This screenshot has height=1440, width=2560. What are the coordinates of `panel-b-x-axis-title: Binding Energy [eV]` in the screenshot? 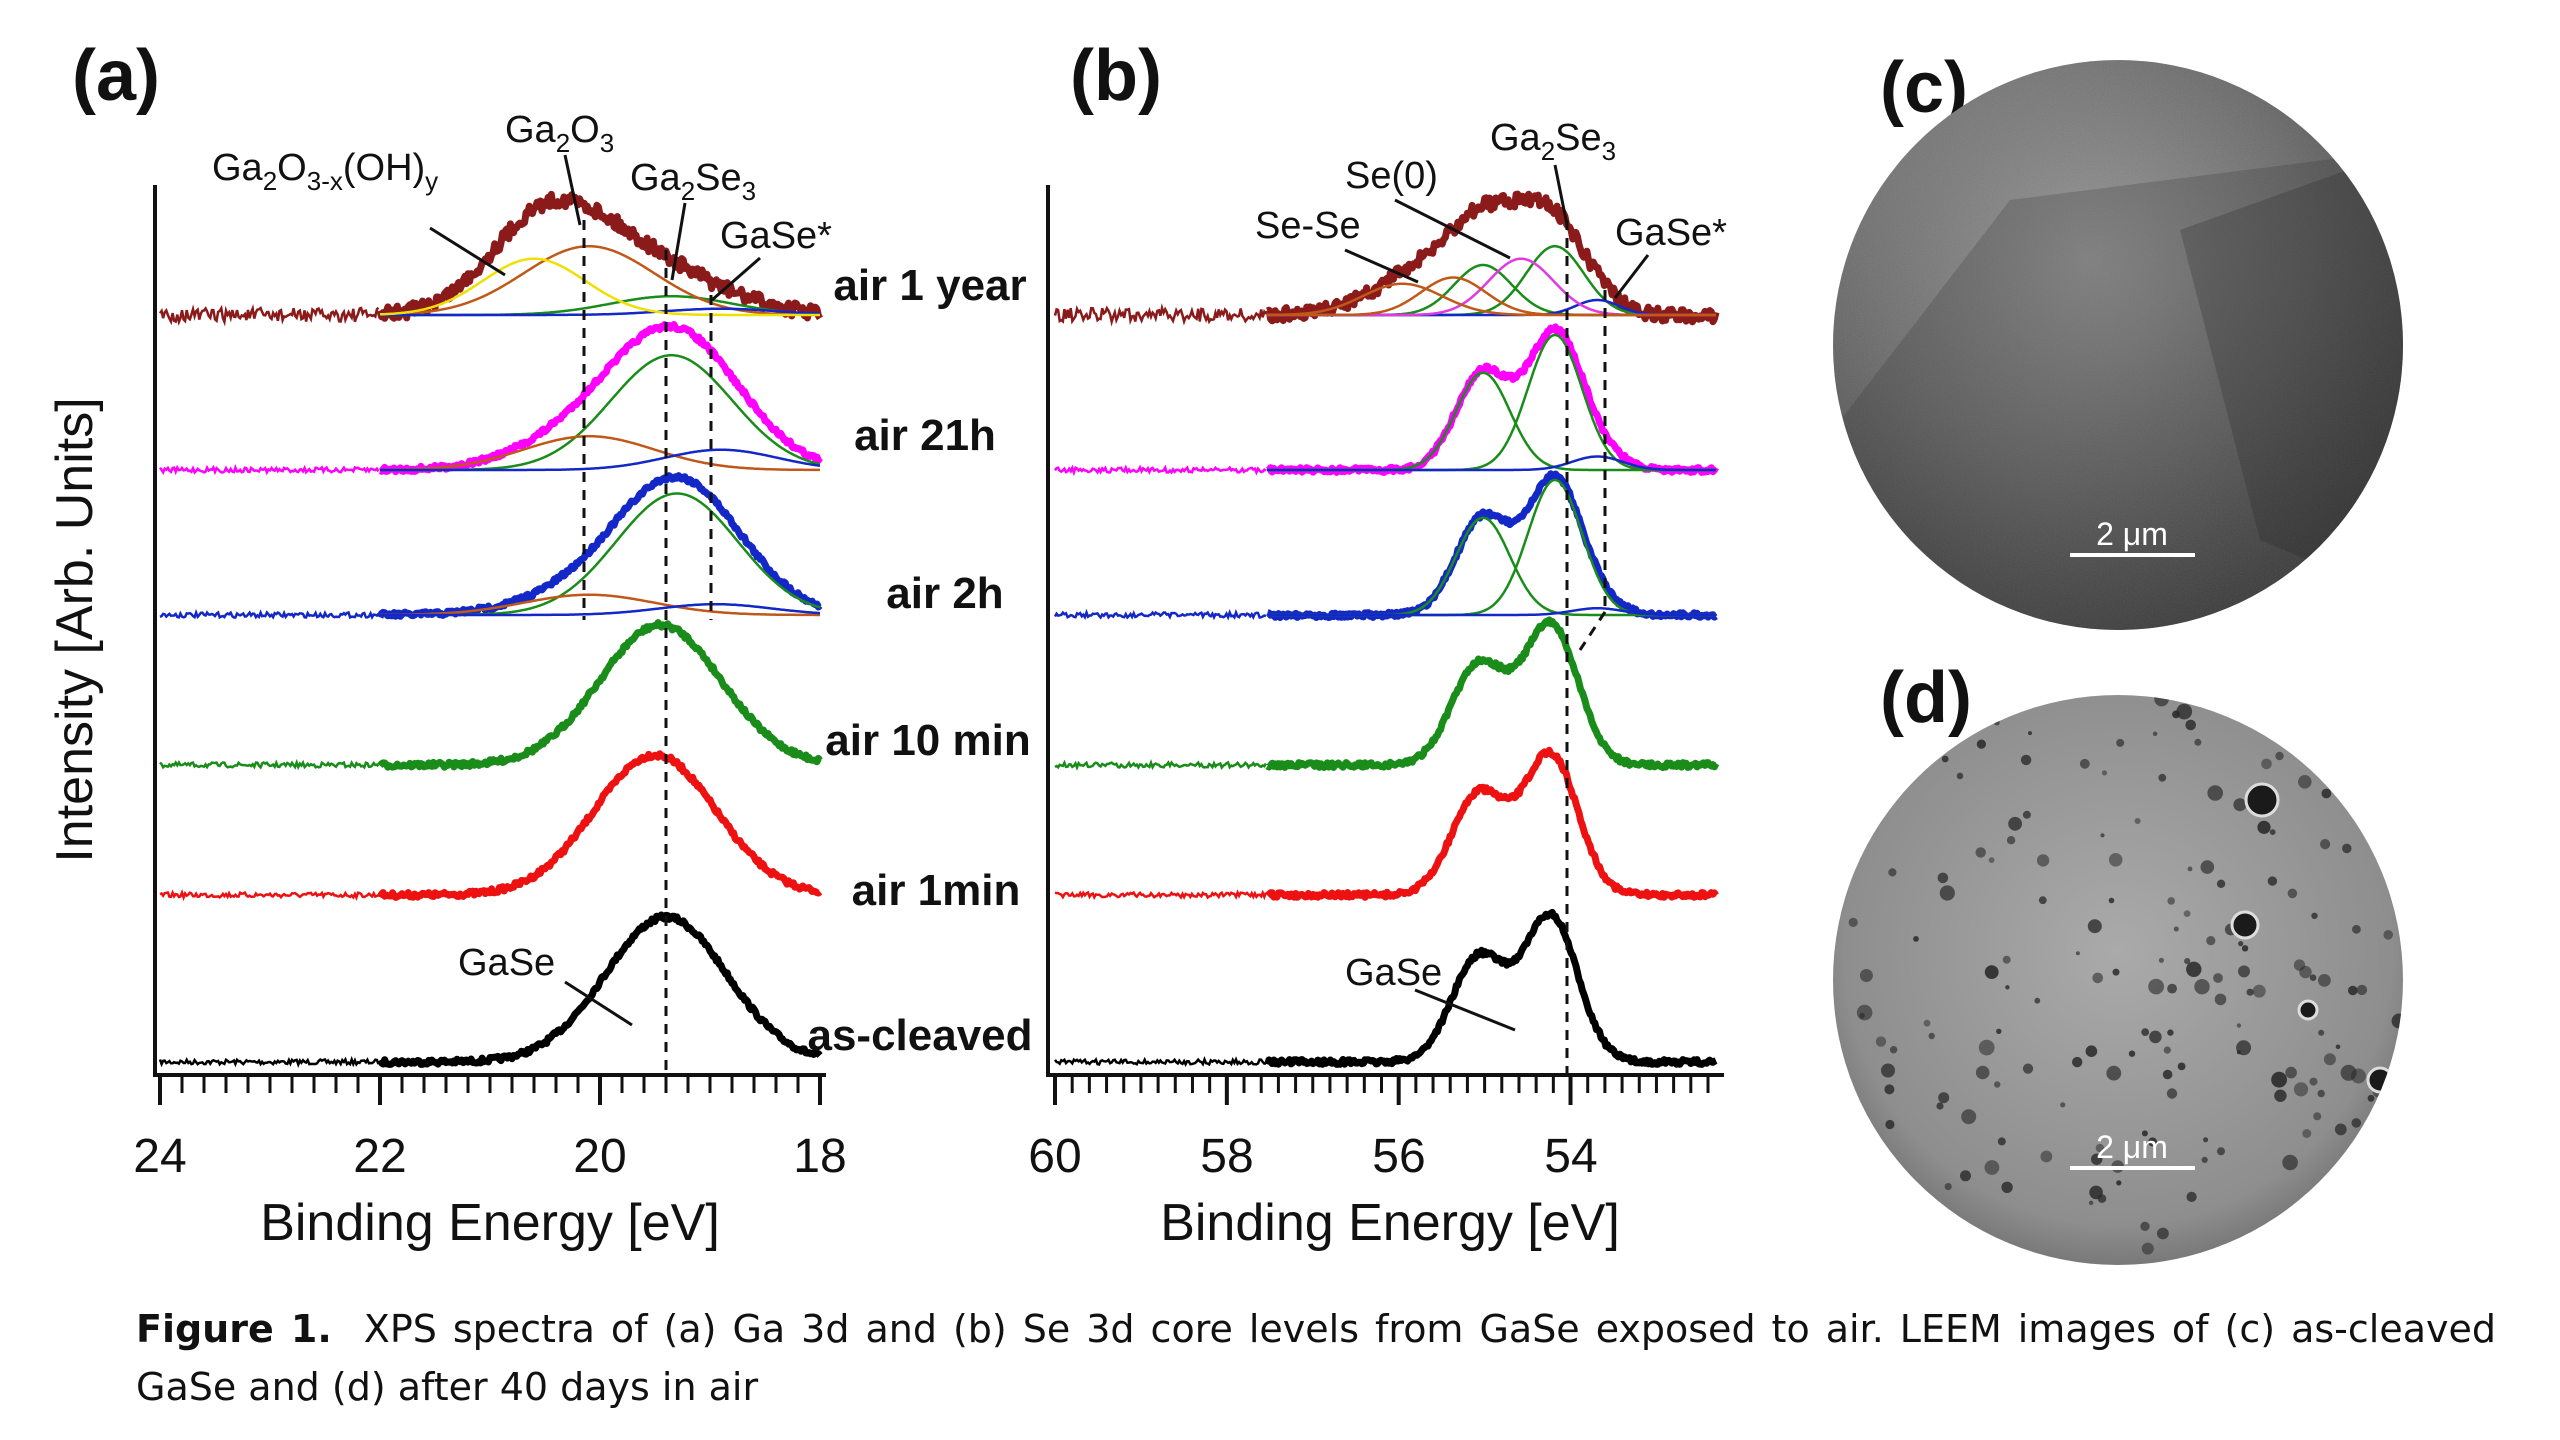 It's located at (1390, 1223).